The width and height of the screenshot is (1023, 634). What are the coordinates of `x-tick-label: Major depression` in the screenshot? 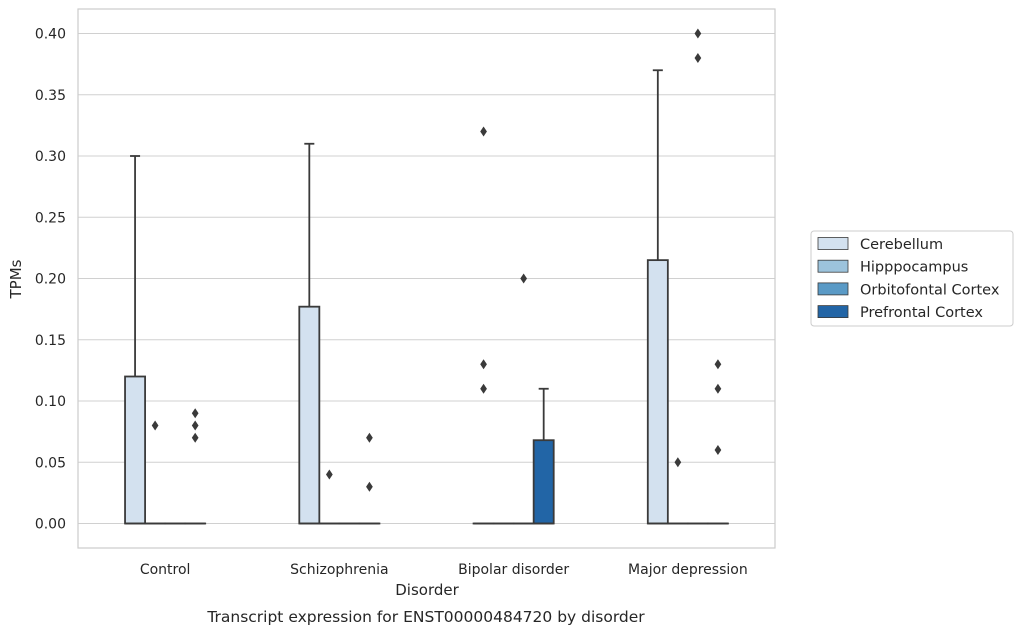 It's located at (688, 570).